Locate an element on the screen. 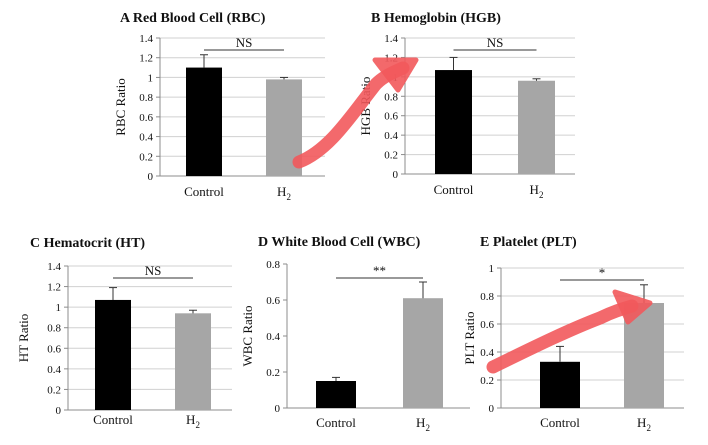 The height and width of the screenshot is (445, 708). x-tick-label-b-1: H2 is located at coordinates (537, 191).